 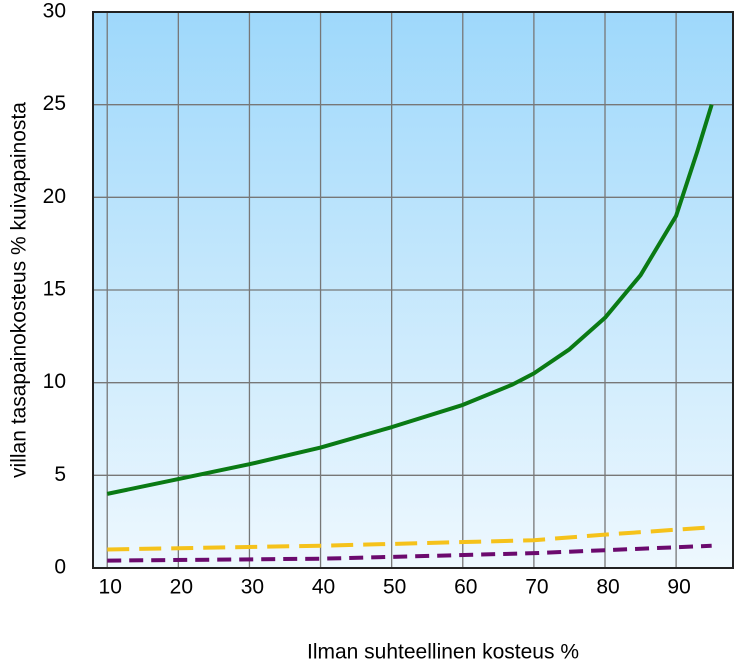 I want to click on y-tick-label: 30, so click(x=54, y=11).